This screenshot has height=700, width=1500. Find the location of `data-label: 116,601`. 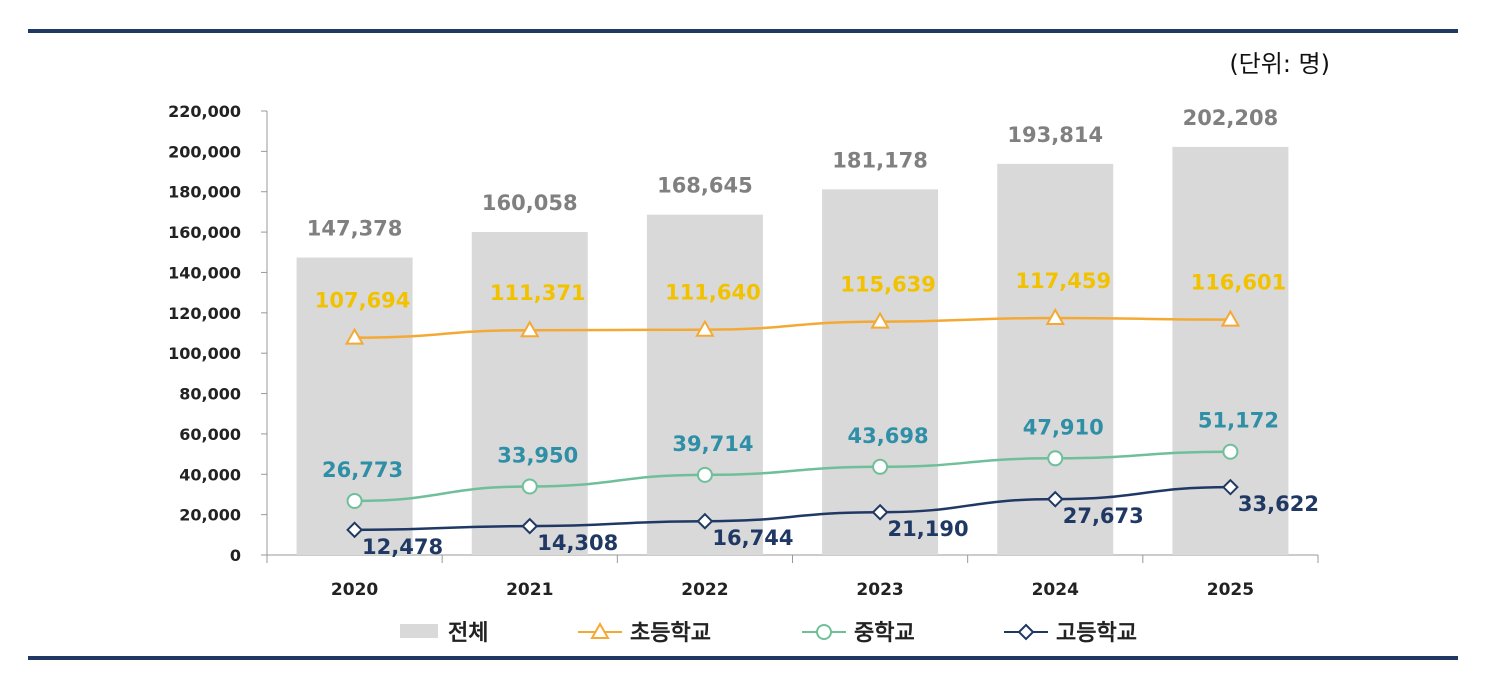

data-label: 116,601 is located at coordinates (1239, 283).